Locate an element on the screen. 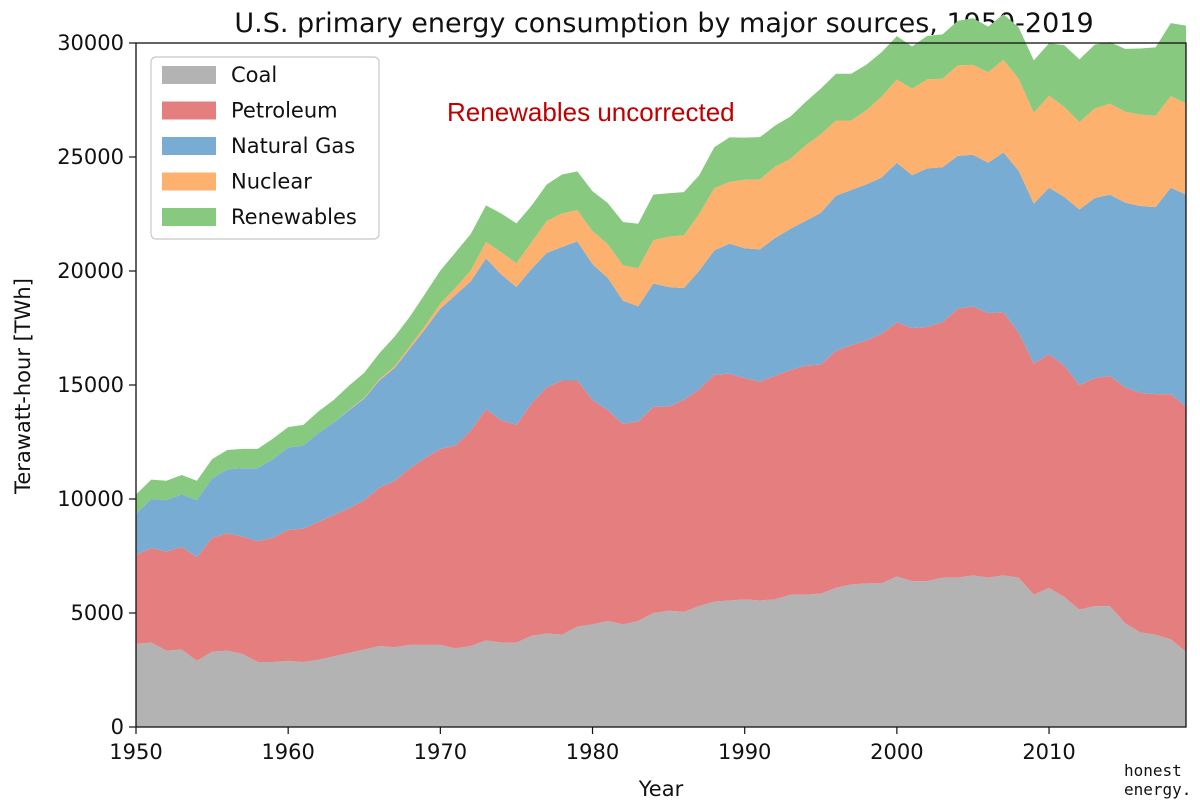 This screenshot has width=1200, height=811. legend-label-coal: Coal is located at coordinates (254, 75).